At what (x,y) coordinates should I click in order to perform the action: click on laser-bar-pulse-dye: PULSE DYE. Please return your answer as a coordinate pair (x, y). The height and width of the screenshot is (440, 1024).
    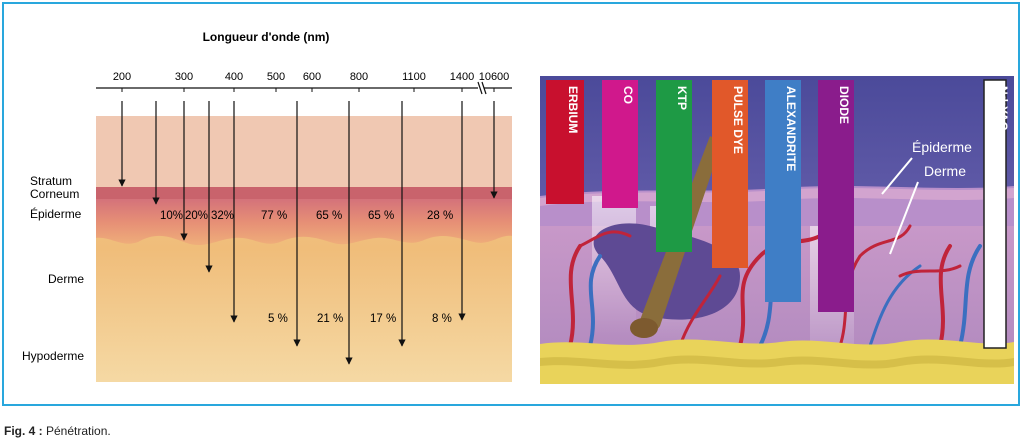
    Looking at the image, I should click on (730, 174).